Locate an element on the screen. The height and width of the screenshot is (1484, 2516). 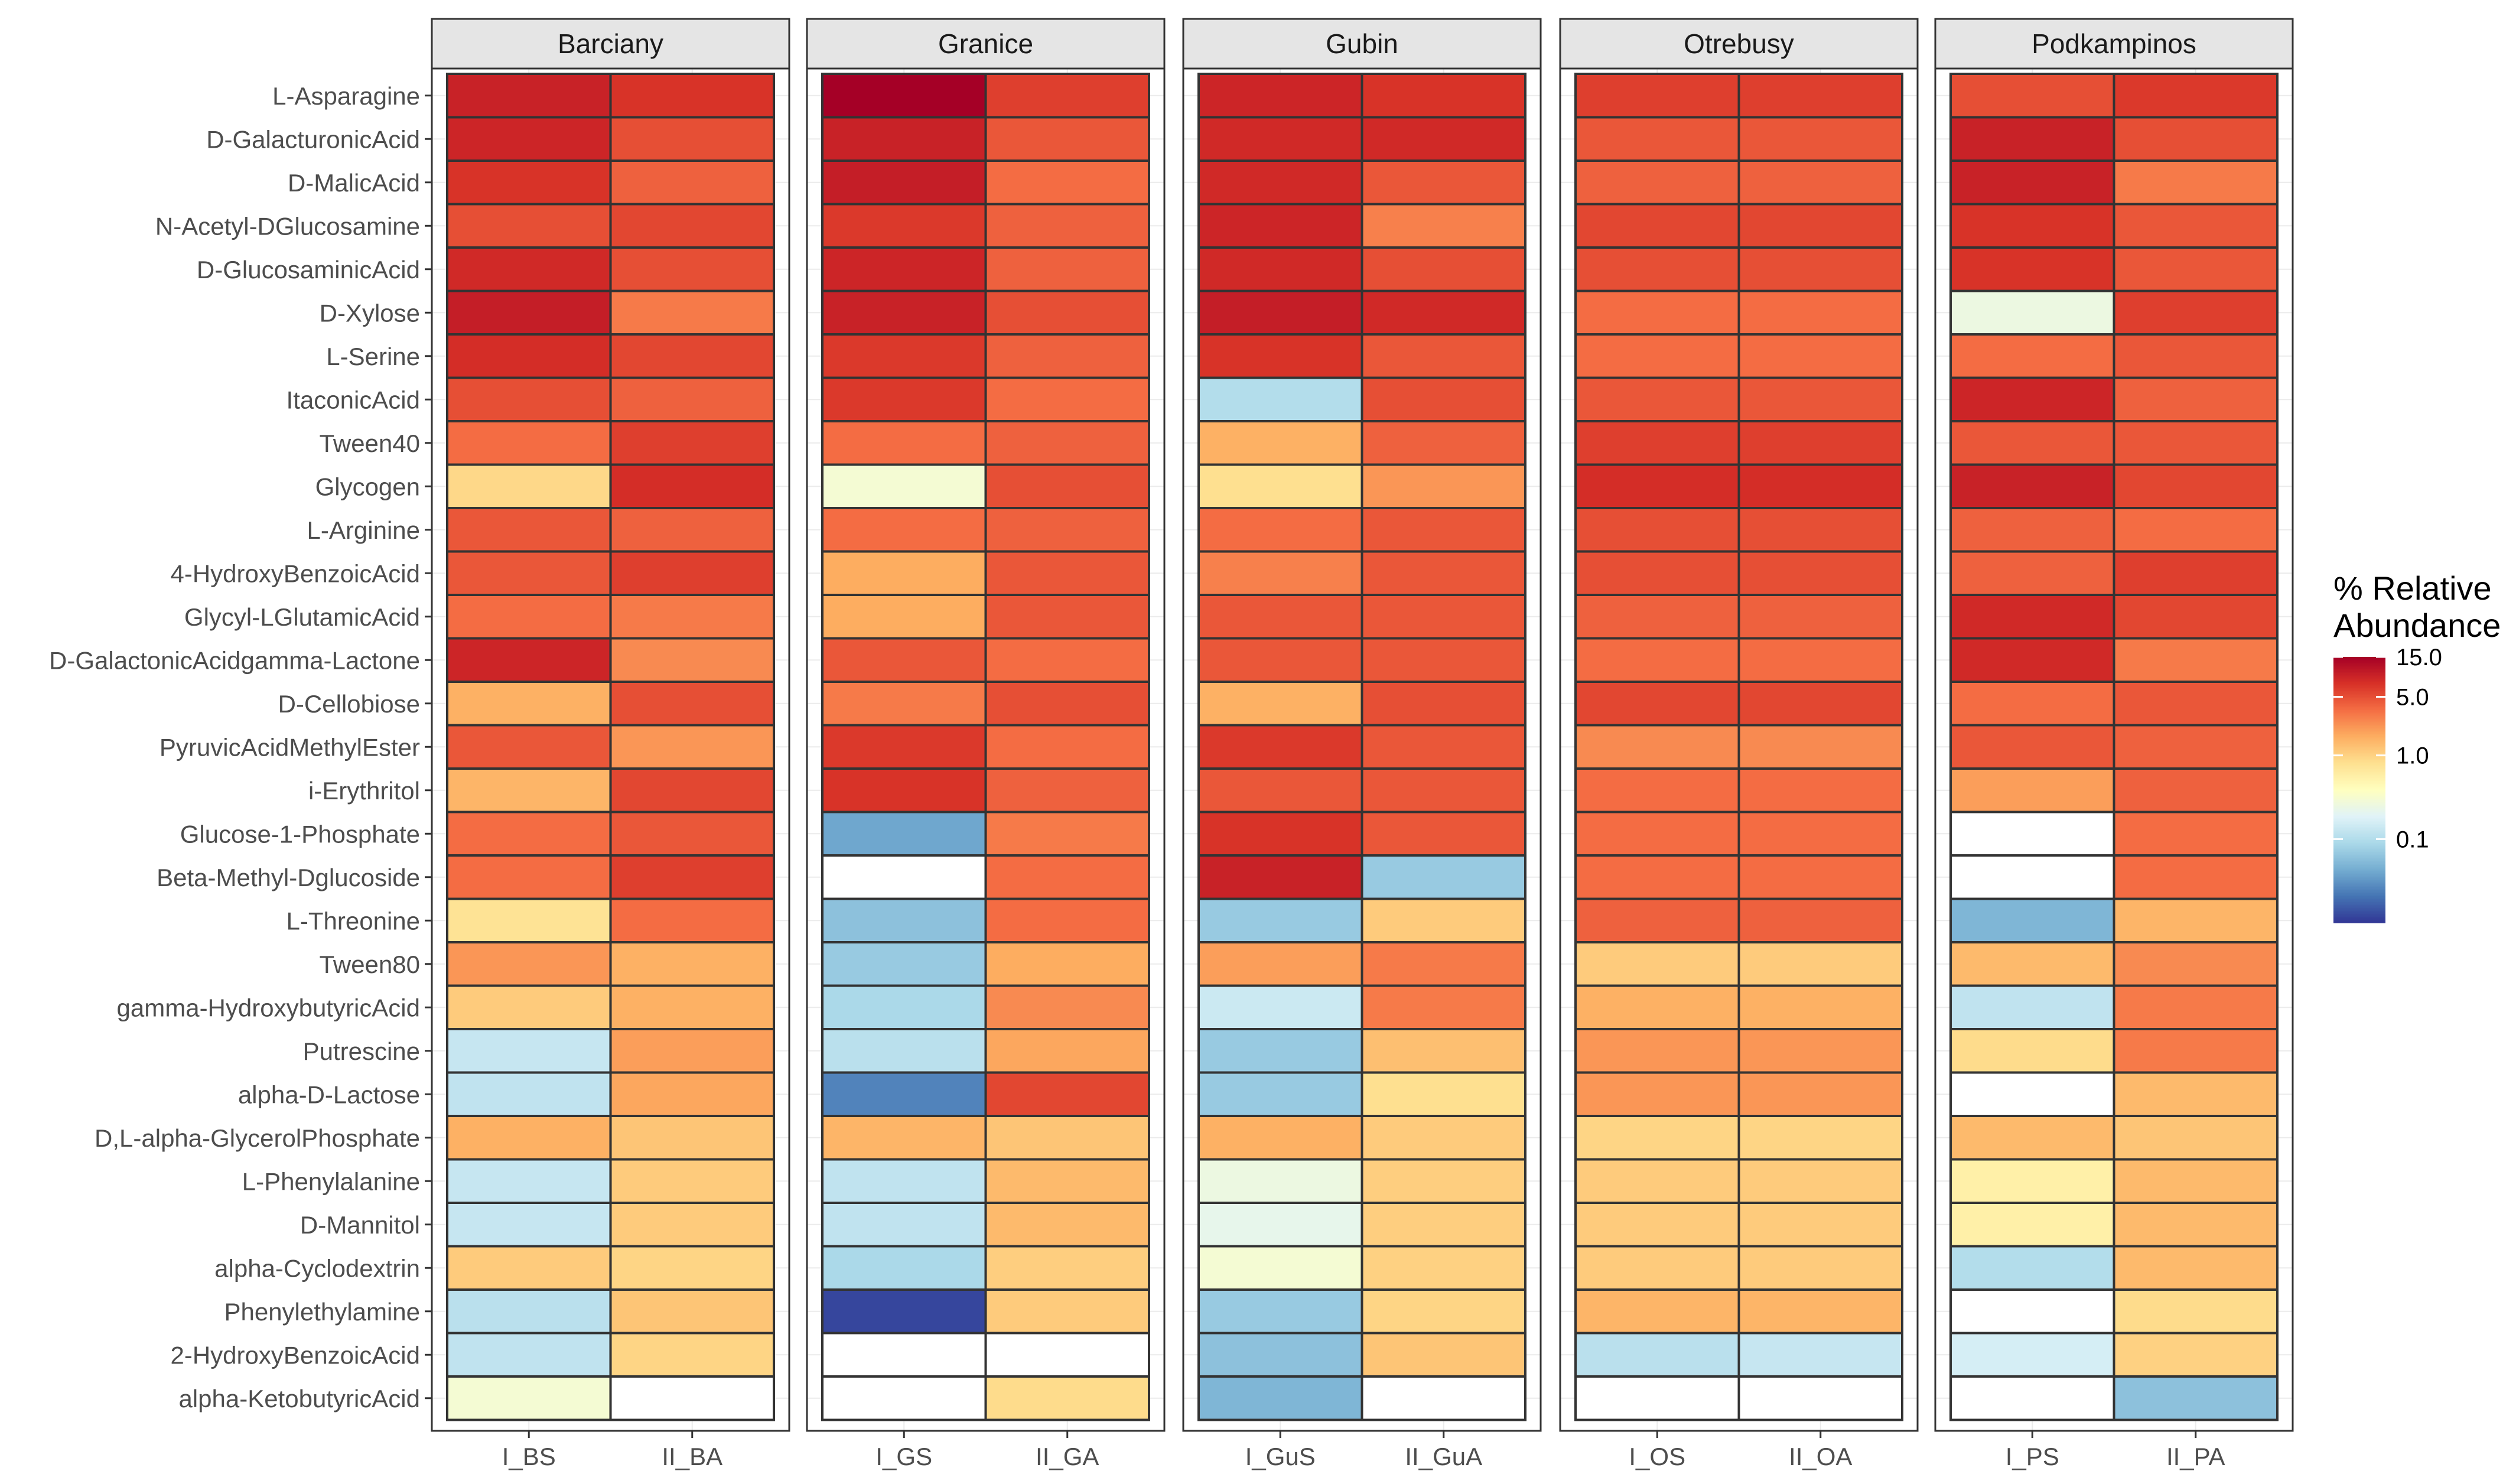
y-tick-label: D-MalicAcid is located at coordinates (354, 183).